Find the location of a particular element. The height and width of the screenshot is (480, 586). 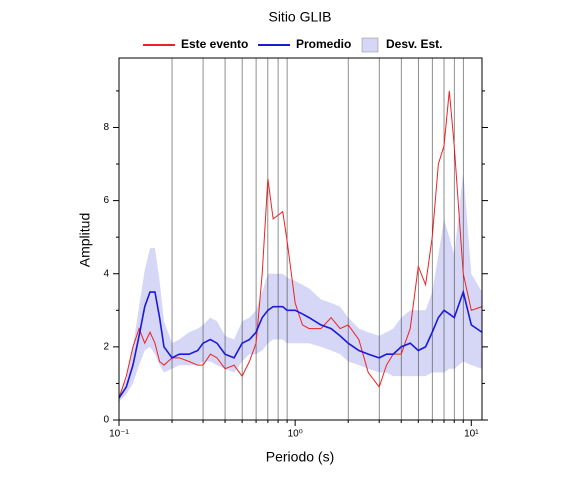

y-tick-label: 2 is located at coordinates (106, 347).